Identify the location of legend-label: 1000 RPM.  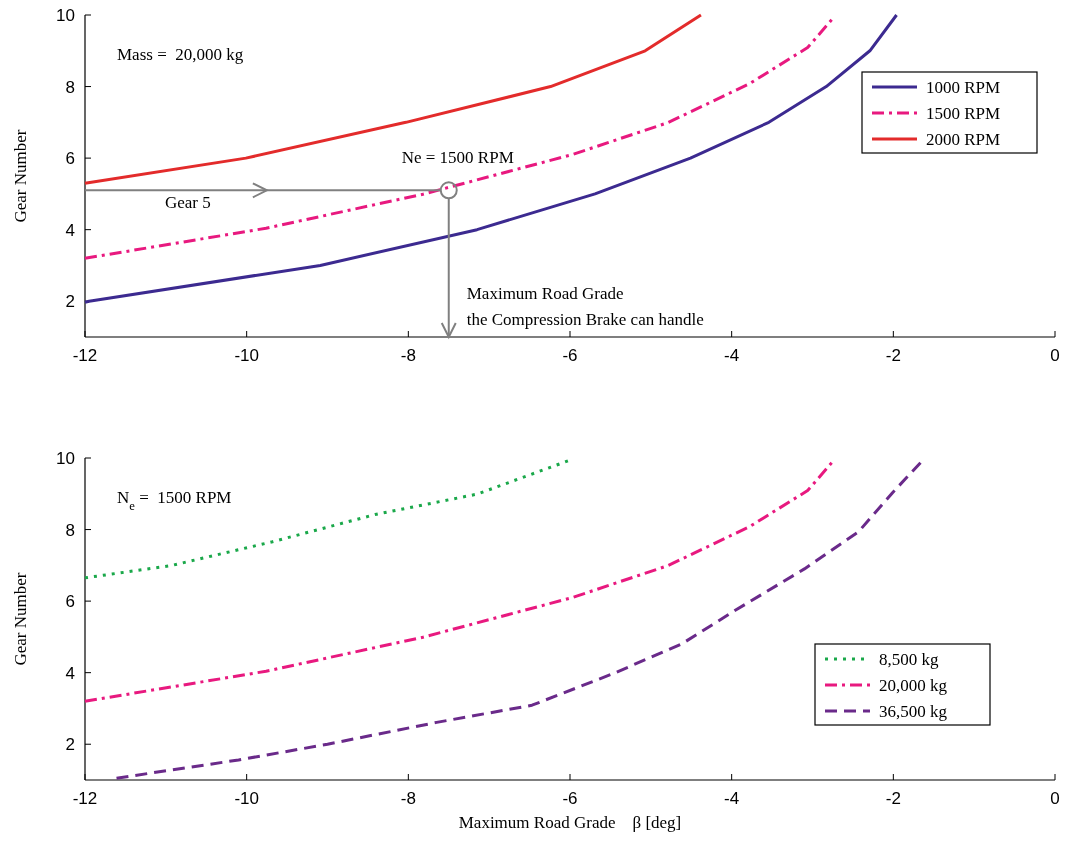
(963, 87).